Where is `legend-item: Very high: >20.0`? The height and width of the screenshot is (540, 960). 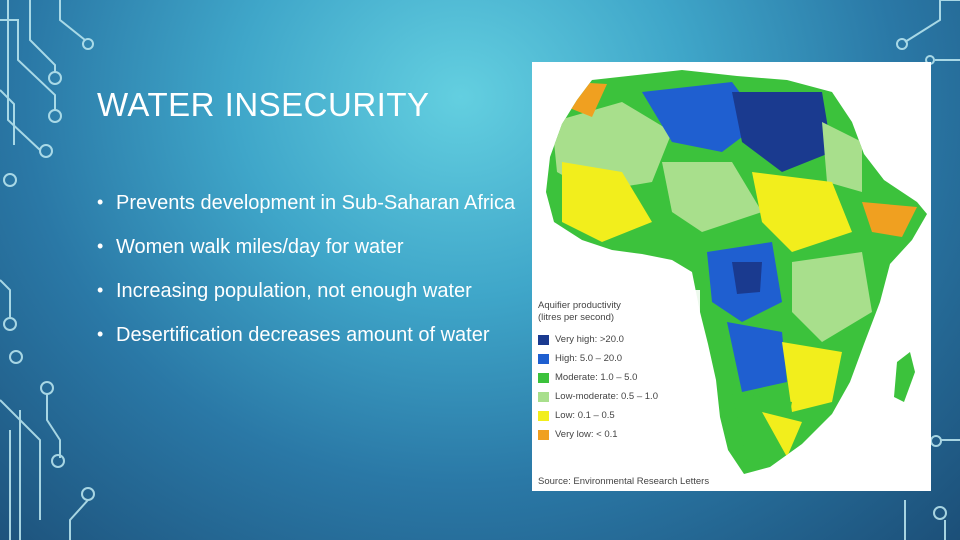 legend-item: Very high: >20.0 is located at coordinates (598, 339).